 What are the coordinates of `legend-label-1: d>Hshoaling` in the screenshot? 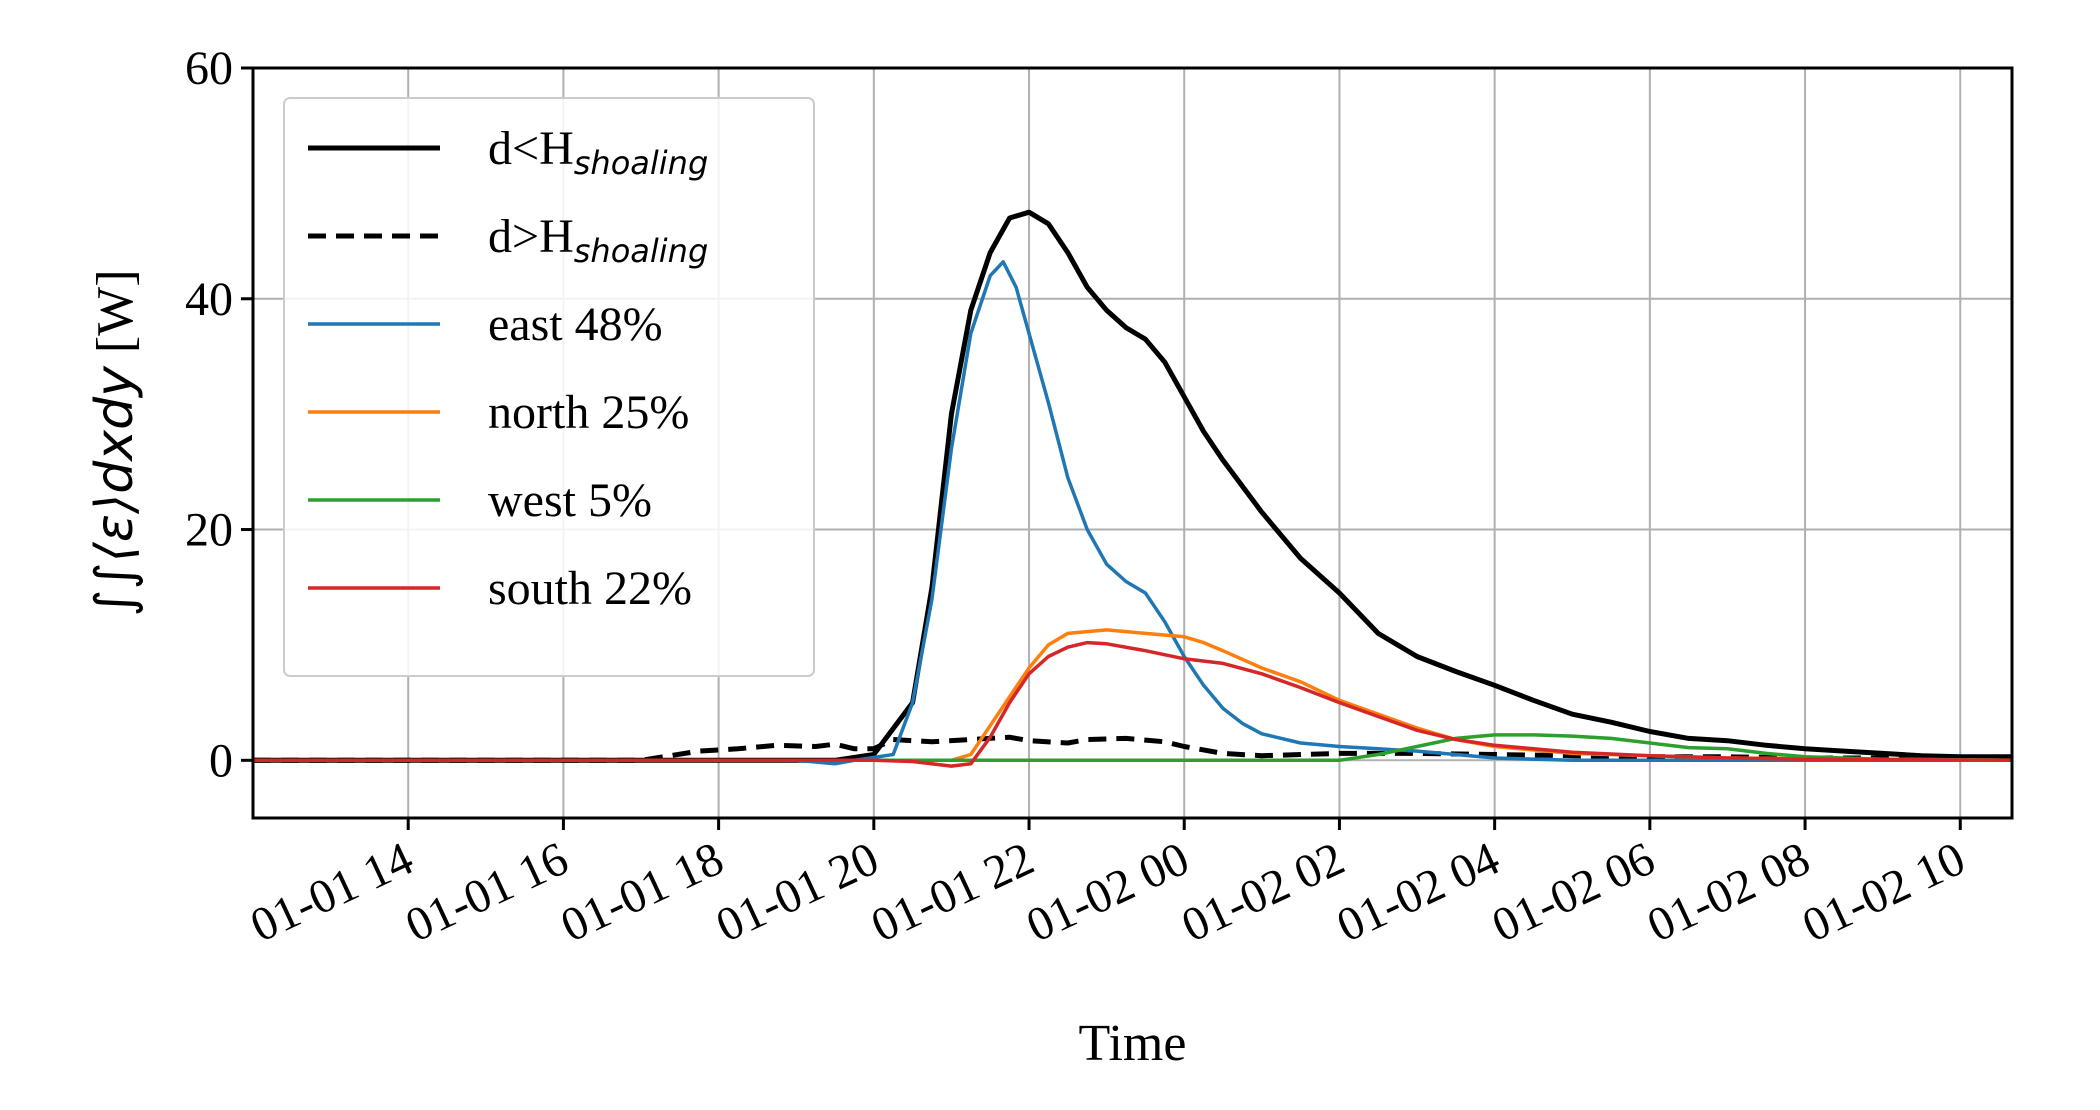 It's located at (598, 240).